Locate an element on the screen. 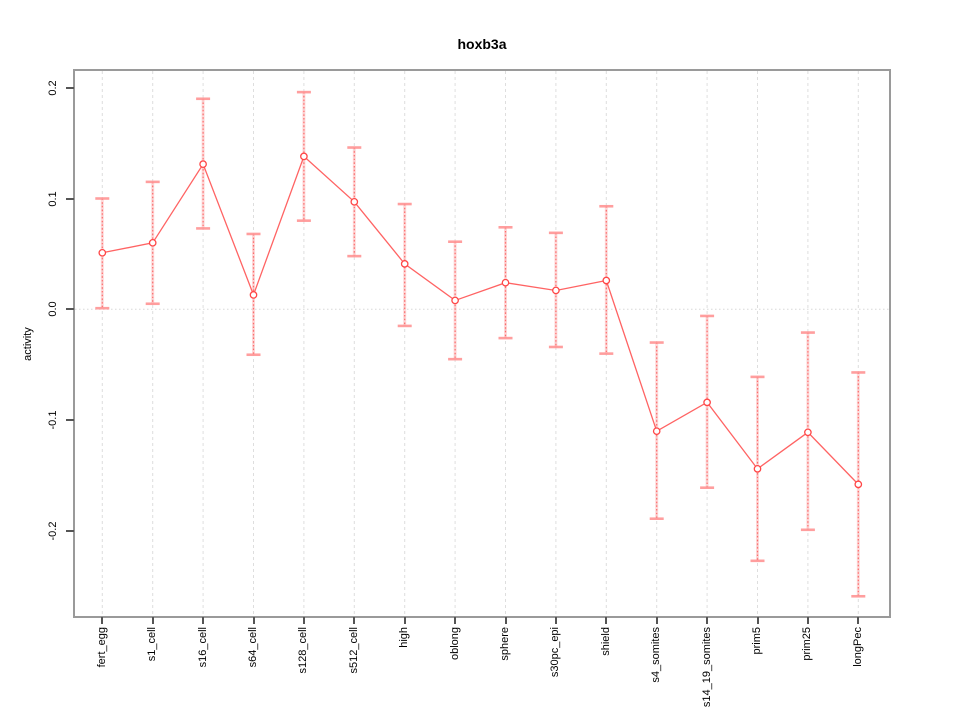 The image size is (960, 720). x-tick-label: s64_cell is located at coordinates (253, 647).